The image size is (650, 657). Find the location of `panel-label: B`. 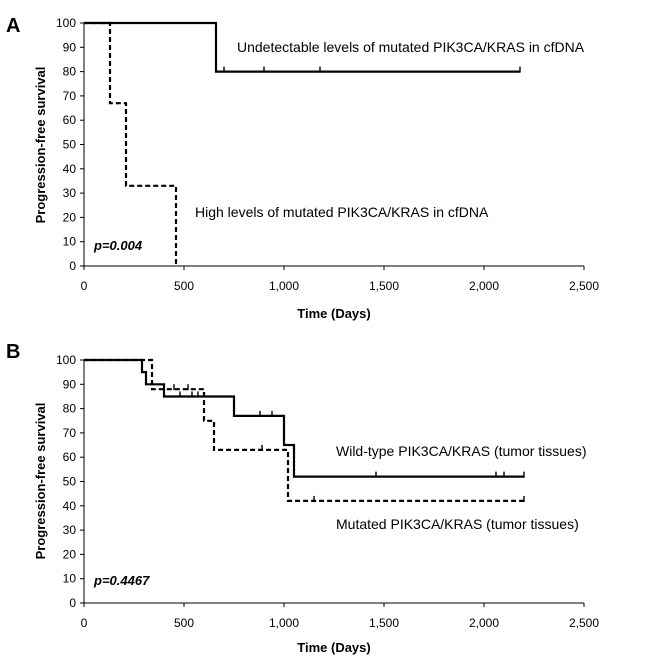

panel-label: B is located at coordinates (13, 352).